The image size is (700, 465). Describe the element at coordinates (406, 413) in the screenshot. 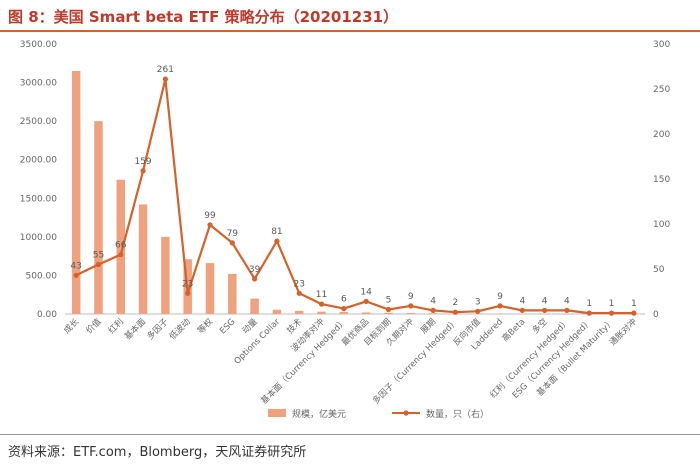

I see `legend-line-marker` at that location.